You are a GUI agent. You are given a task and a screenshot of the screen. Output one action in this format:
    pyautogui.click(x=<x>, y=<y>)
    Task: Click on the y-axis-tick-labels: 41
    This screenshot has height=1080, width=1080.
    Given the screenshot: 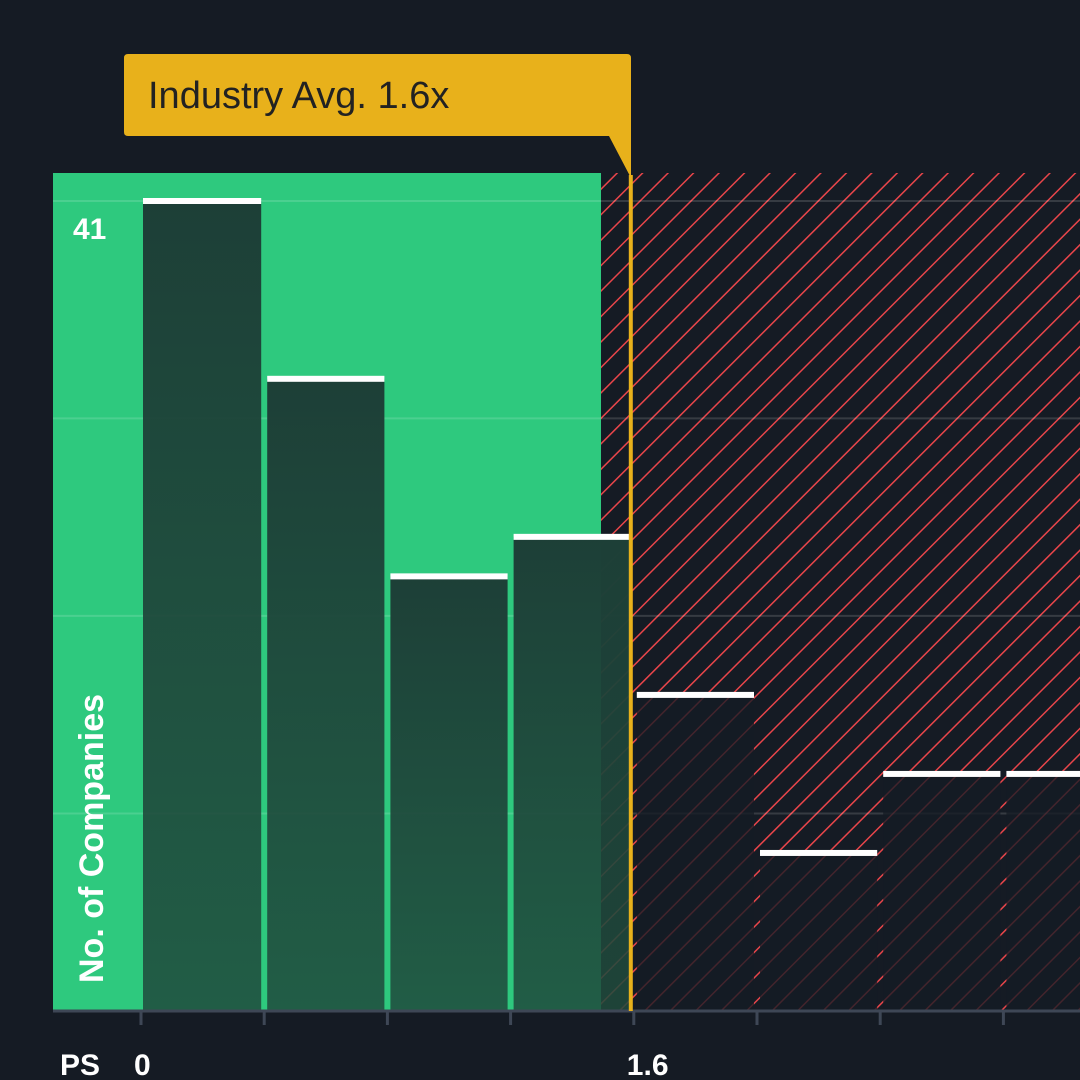 What is the action you would take?
    pyautogui.click(x=89, y=229)
    